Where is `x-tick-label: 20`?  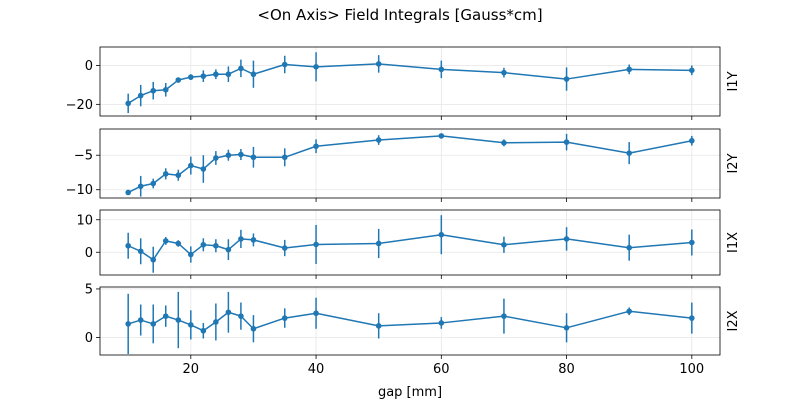
x-tick-label: 20 is located at coordinates (191, 369).